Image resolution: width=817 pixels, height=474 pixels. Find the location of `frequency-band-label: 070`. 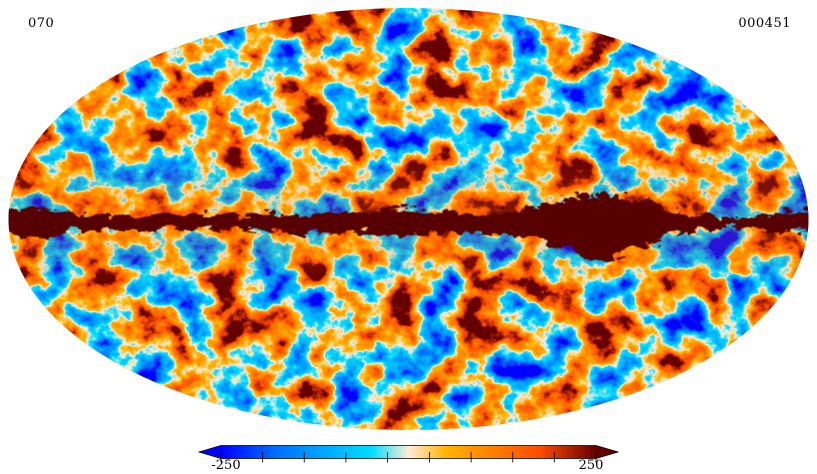

frequency-band-label: 070 is located at coordinates (41, 23).